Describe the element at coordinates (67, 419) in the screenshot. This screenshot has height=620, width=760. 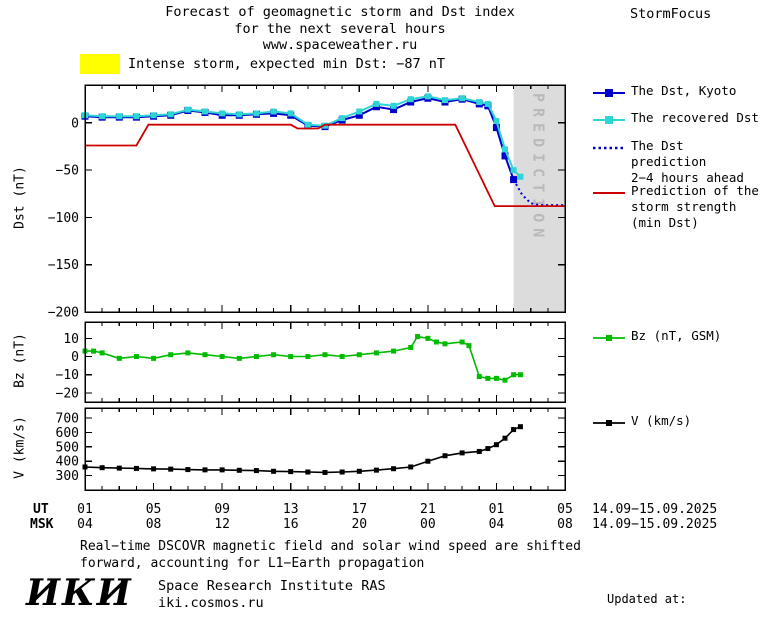
I see `svg-text: 700` at that location.